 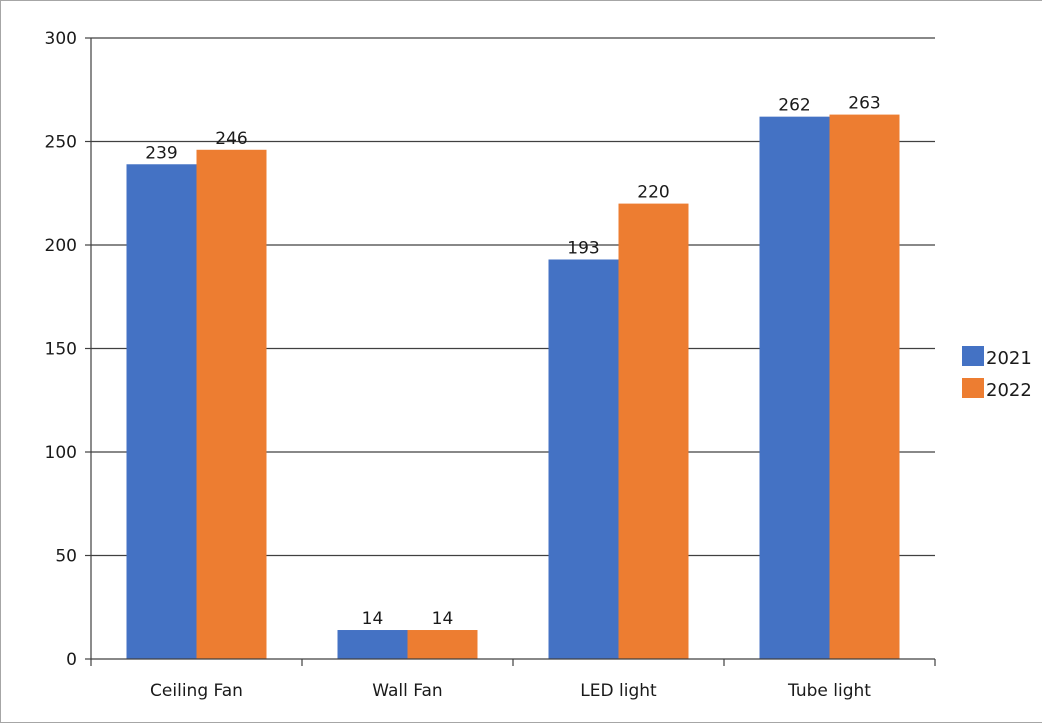 What do you see at coordinates (653, 431) in the screenshot?
I see `bar-2022-led-light` at bounding box center [653, 431].